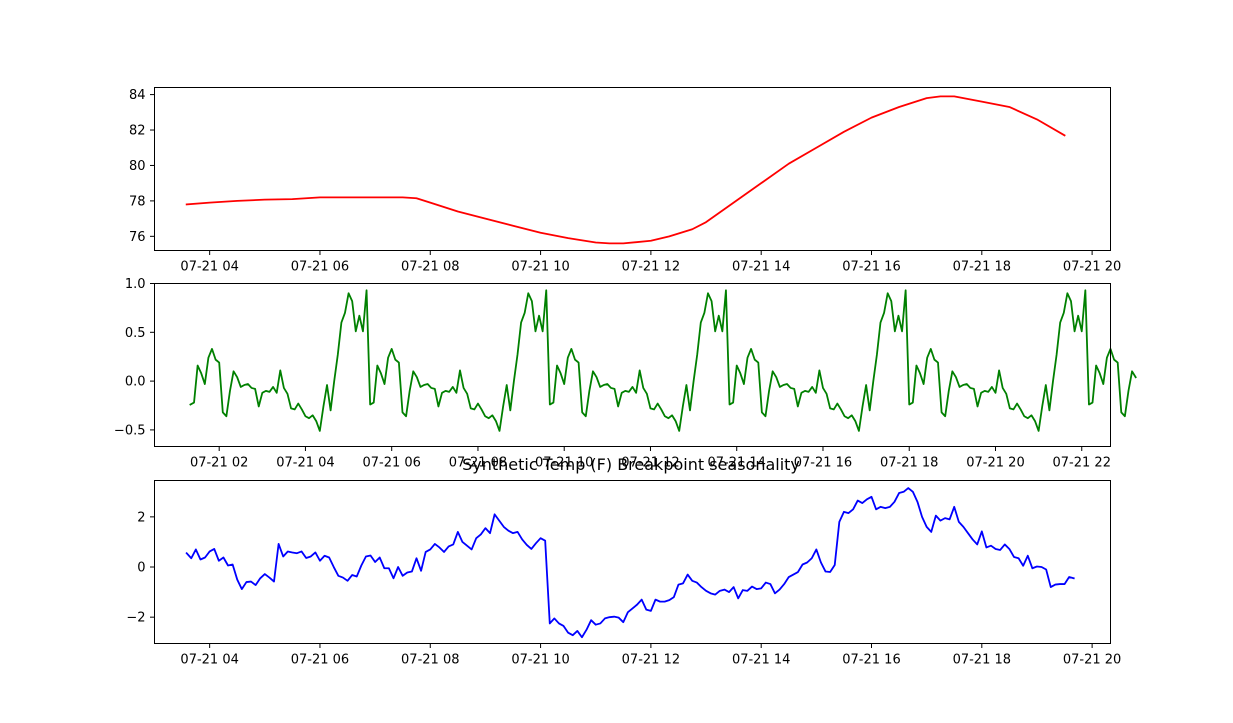 Image resolution: width=1233 pixels, height=723 pixels. What do you see at coordinates (141, 517) in the screenshot?
I see `y-tick-label: 2` at bounding box center [141, 517].